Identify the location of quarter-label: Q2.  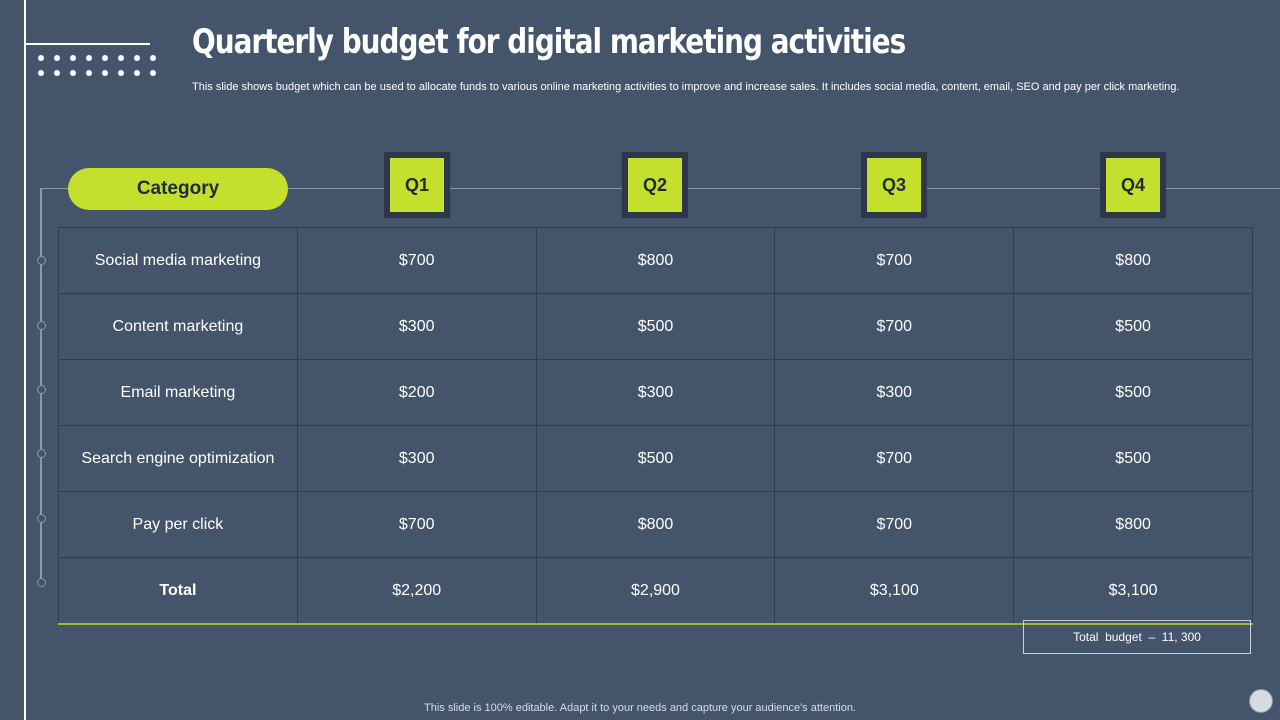
(655, 185).